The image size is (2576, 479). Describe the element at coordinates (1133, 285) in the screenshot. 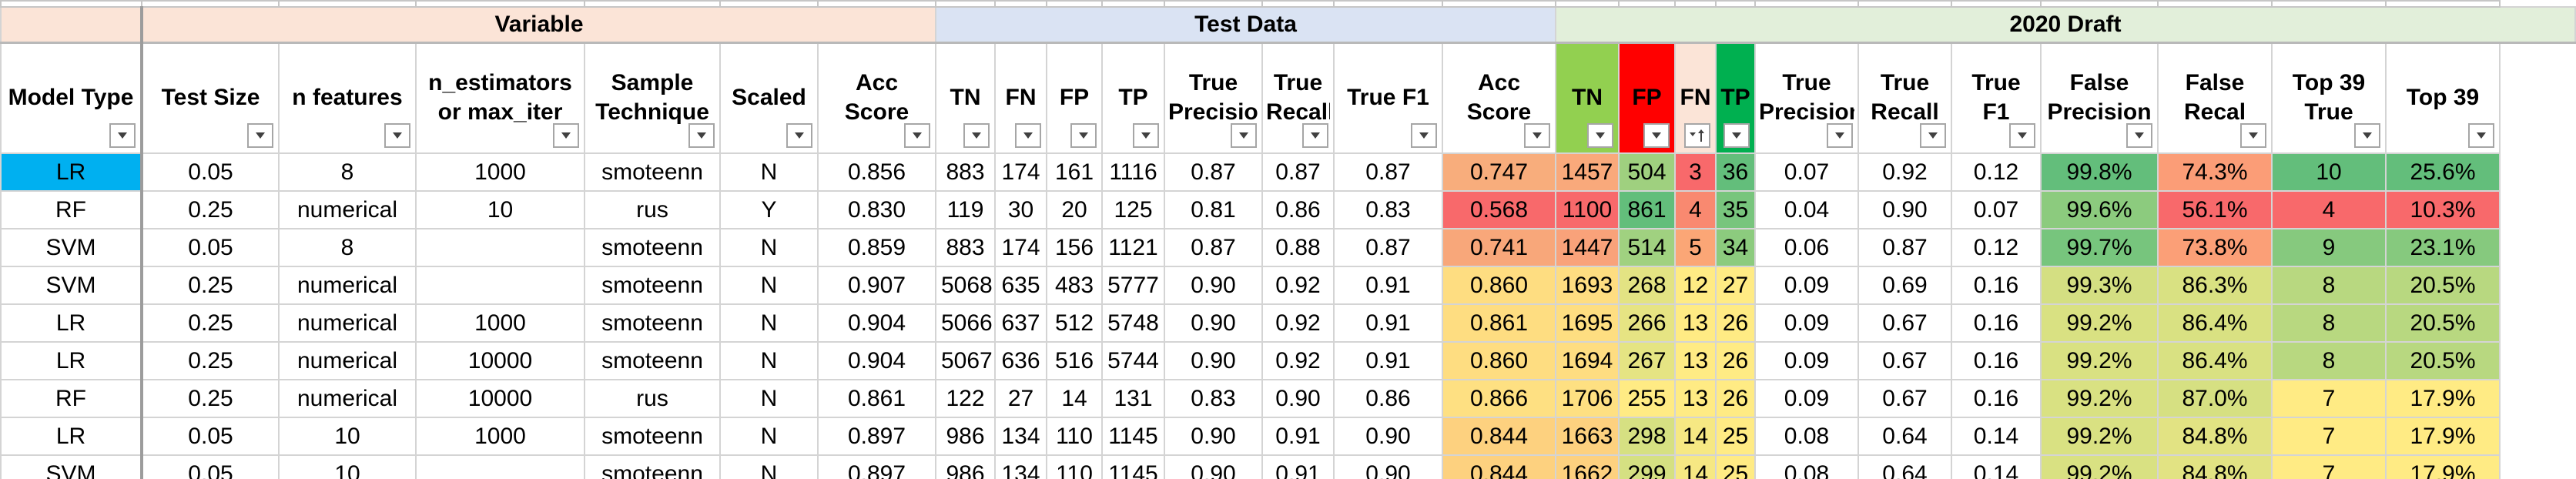

I see `table-cell: 5777` at that location.